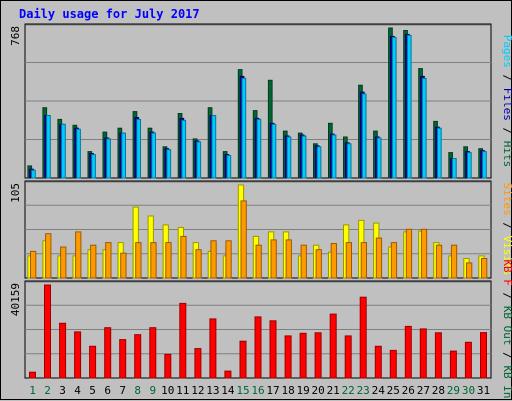  What do you see at coordinates (379, 390) in the screenshot?
I see `day-label-24: 24` at bounding box center [379, 390].